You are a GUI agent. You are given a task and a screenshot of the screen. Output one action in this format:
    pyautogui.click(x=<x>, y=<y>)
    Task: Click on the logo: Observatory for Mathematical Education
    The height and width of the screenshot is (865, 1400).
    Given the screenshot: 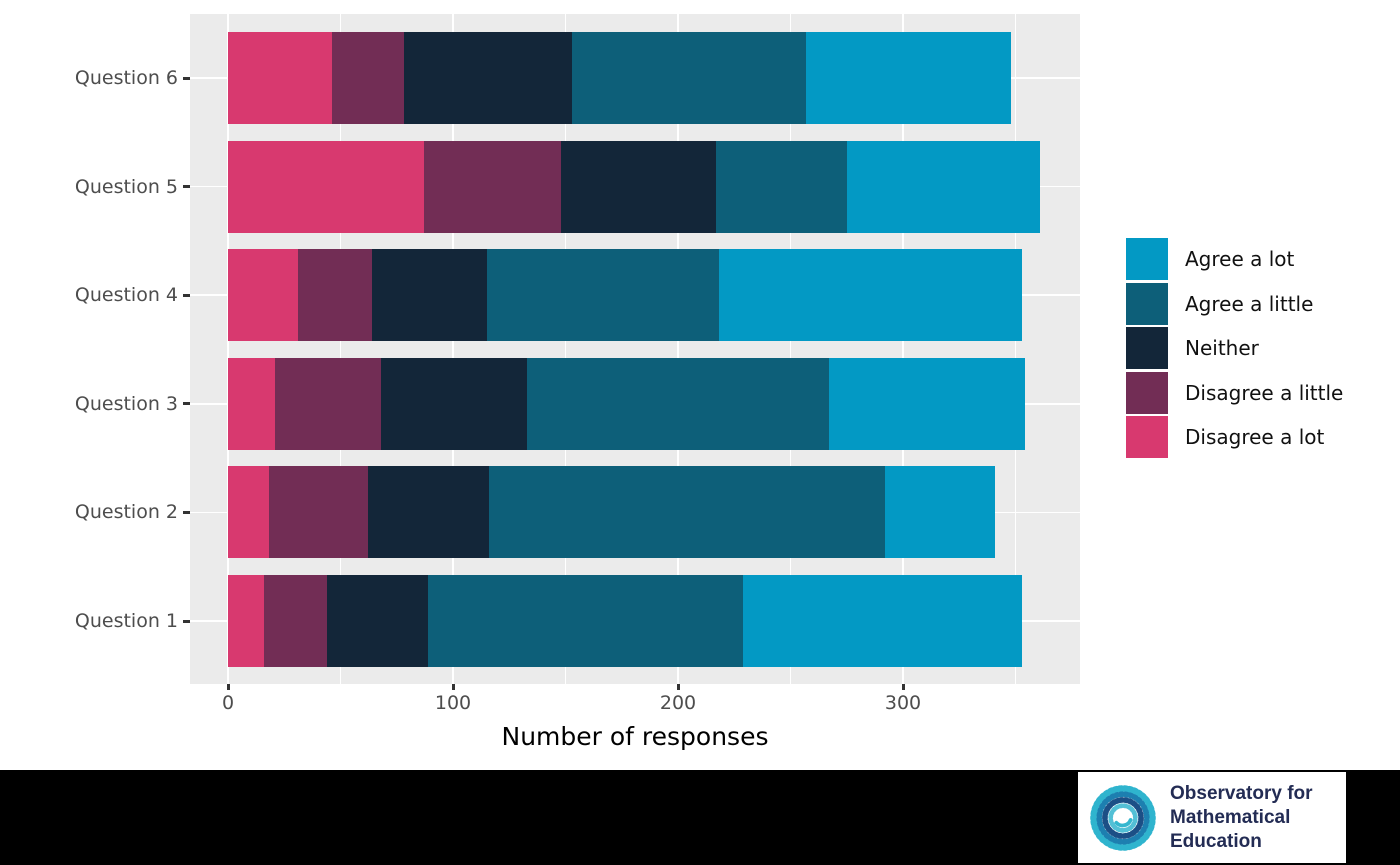 What is the action you would take?
    pyautogui.click(x=1212, y=817)
    